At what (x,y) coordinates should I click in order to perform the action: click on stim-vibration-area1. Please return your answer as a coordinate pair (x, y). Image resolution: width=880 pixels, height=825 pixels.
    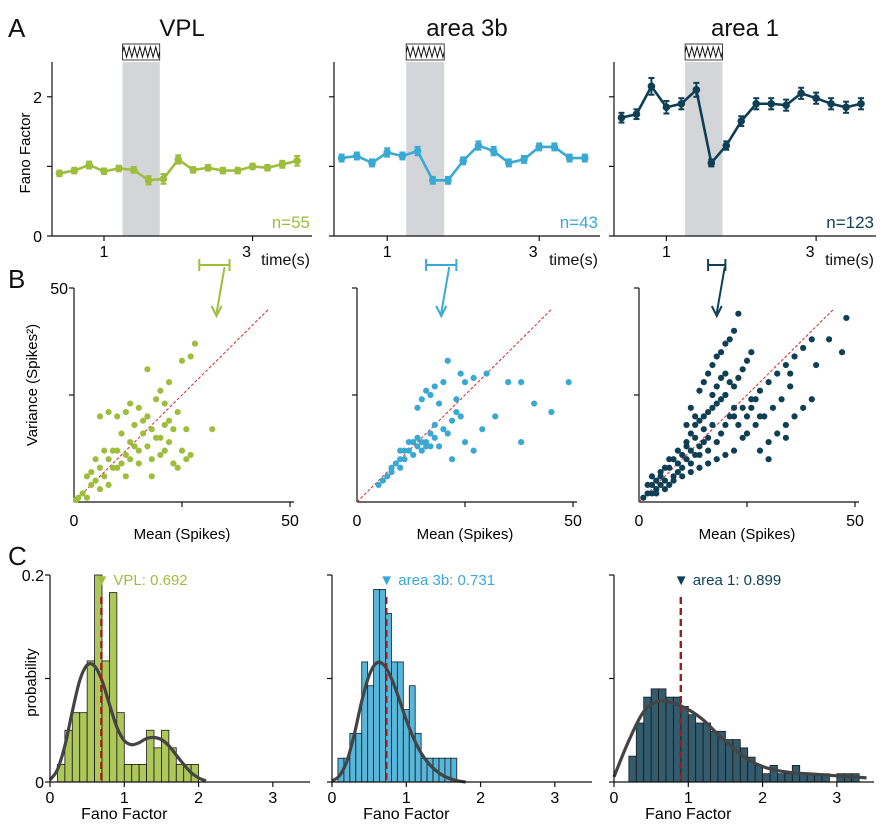
    Looking at the image, I should click on (704, 52).